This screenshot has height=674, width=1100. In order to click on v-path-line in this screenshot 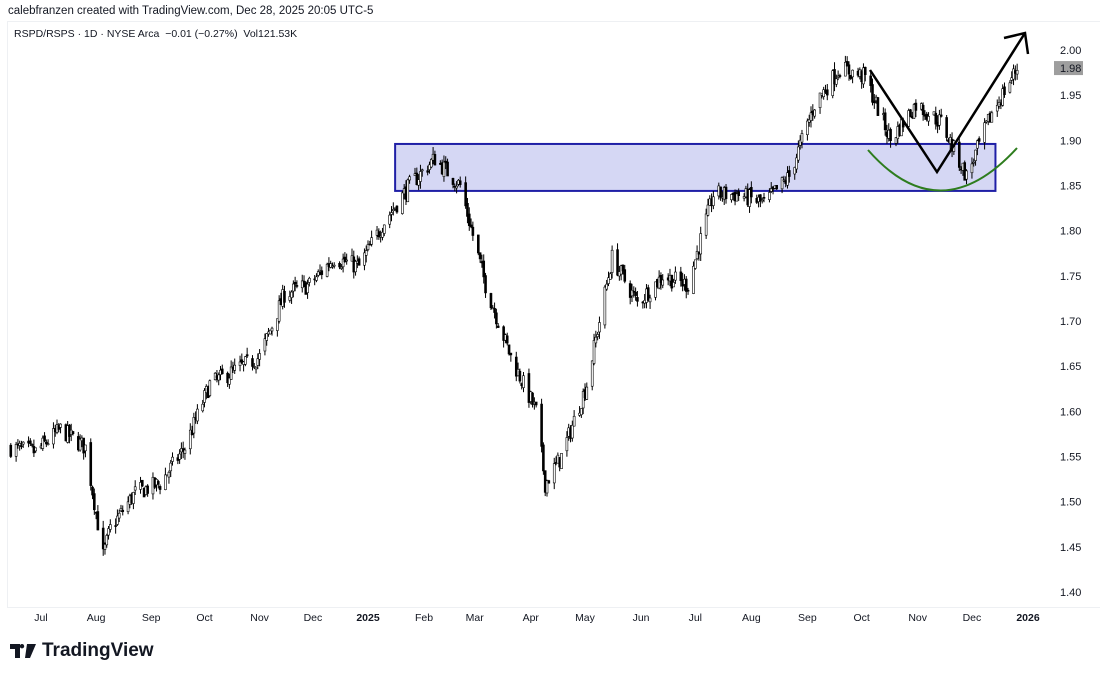, I will do `click(947, 103)`.